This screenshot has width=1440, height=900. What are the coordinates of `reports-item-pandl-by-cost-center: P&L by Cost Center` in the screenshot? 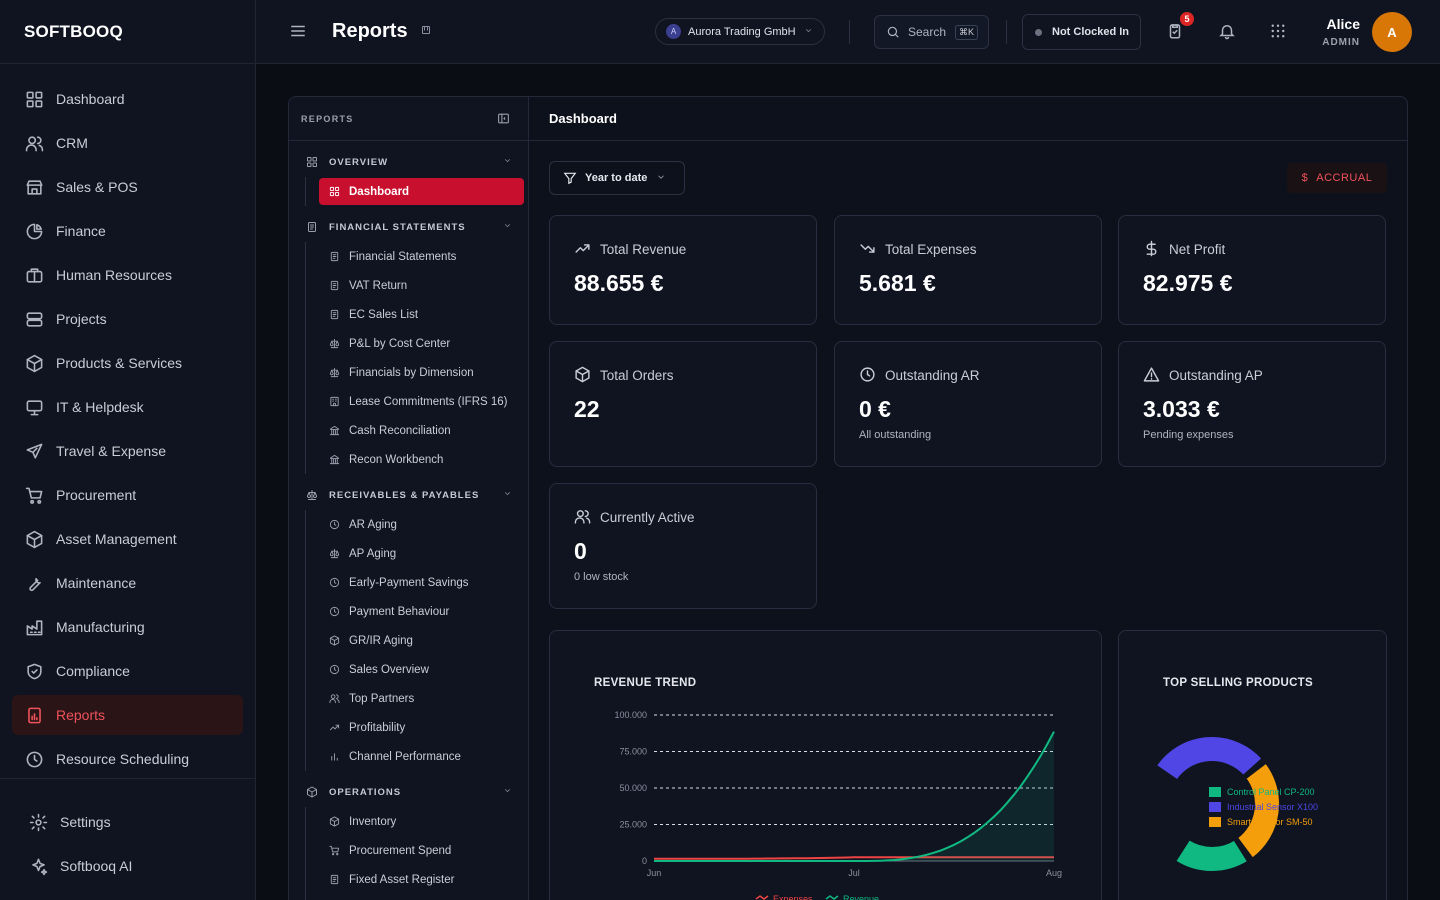 It's located at (417, 343).